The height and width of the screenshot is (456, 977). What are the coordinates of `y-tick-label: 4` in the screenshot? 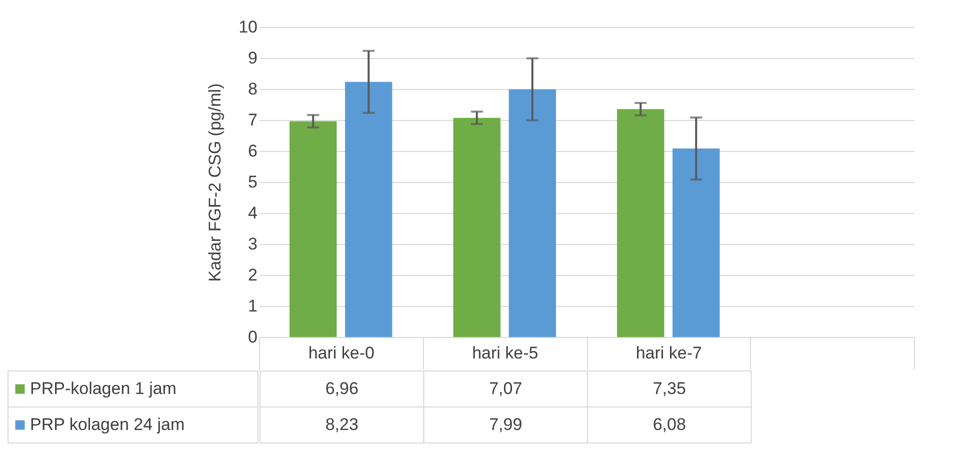 It's located at (253, 213).